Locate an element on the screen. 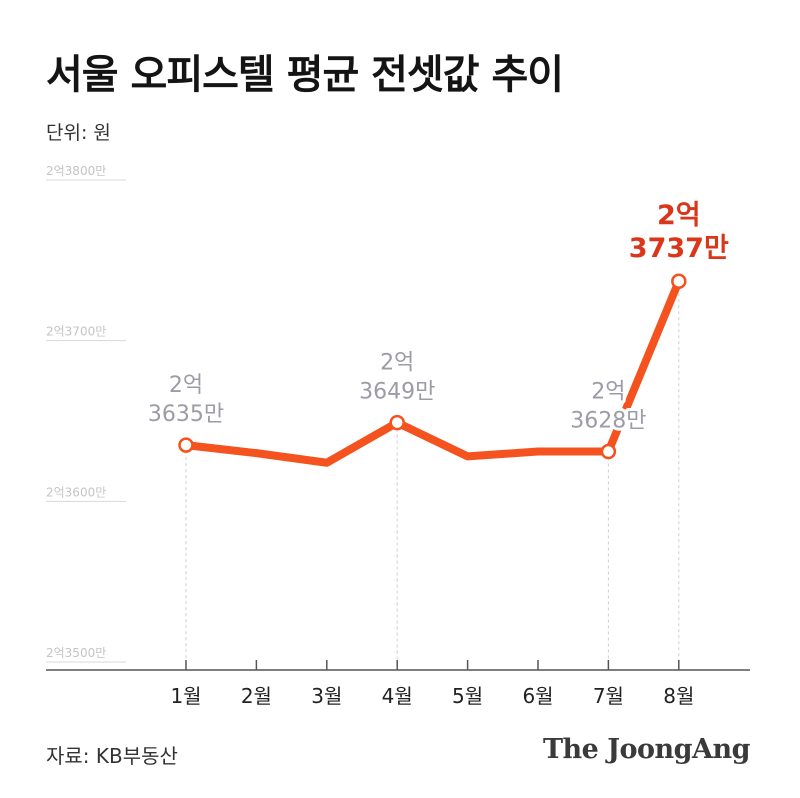 The image size is (800, 798). y-tick-label: 2억3600만 is located at coordinates (76, 492).